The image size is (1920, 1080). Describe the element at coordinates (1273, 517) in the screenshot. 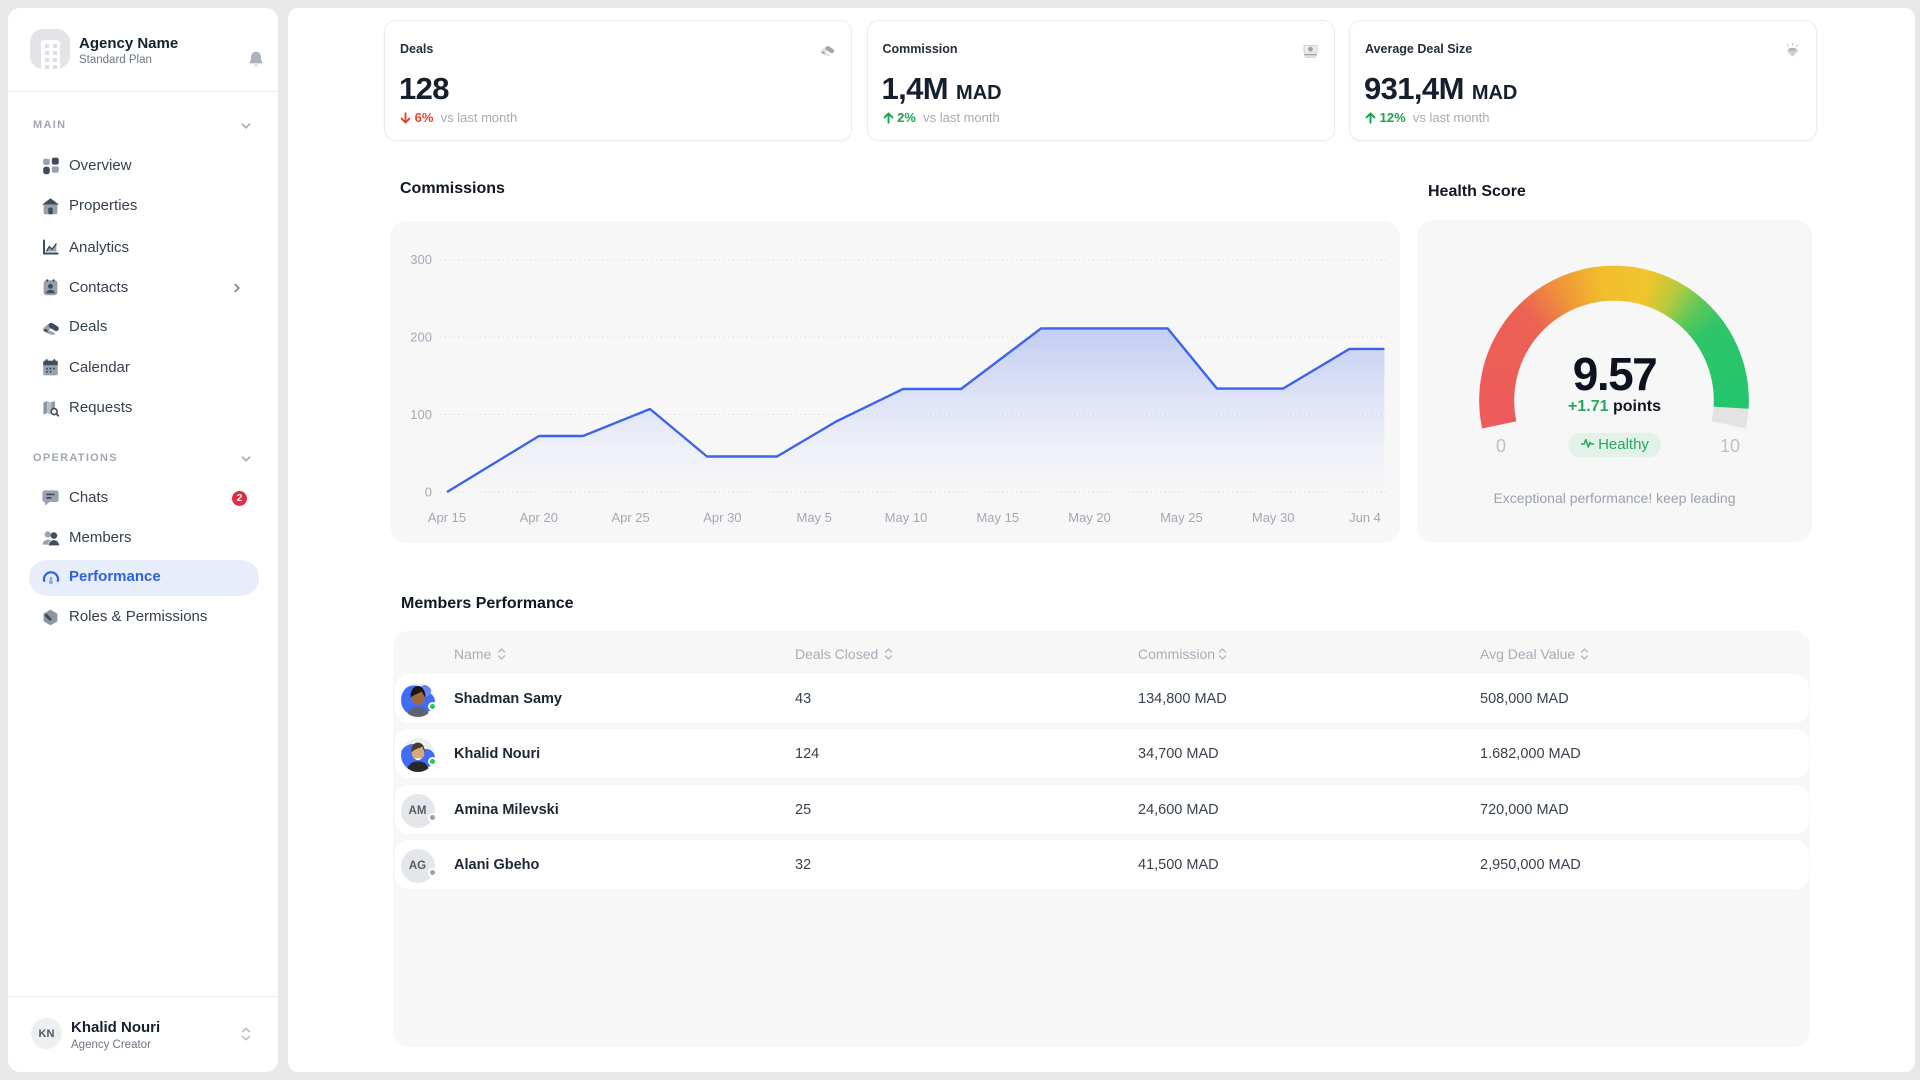

I see `svg-text: May 30` at that location.